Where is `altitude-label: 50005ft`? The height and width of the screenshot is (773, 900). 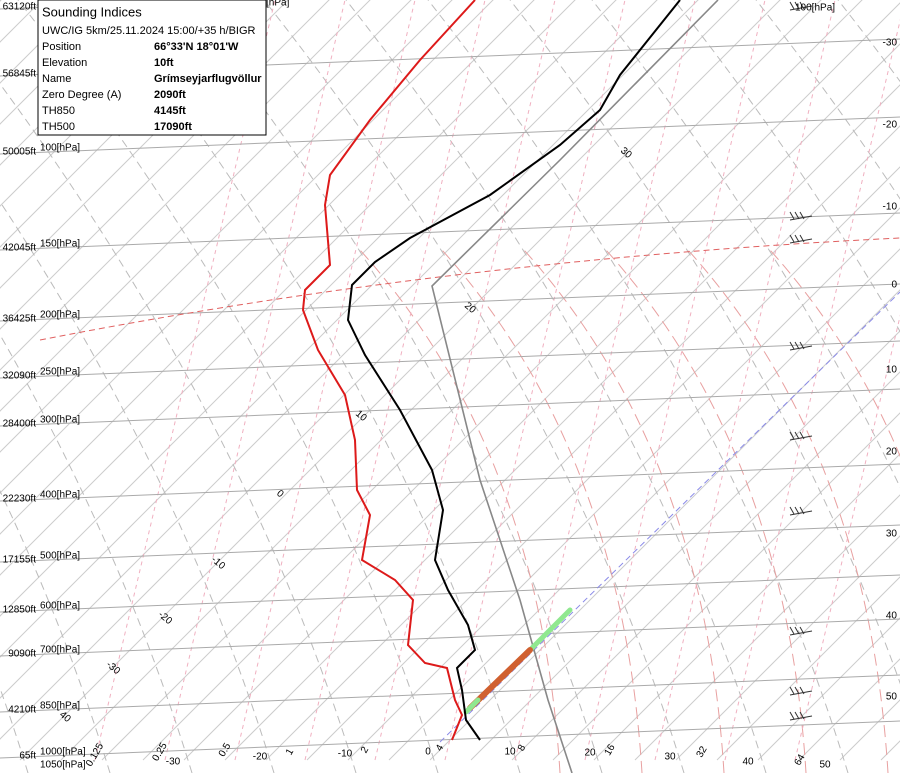 altitude-label: 50005ft is located at coordinates (20, 152).